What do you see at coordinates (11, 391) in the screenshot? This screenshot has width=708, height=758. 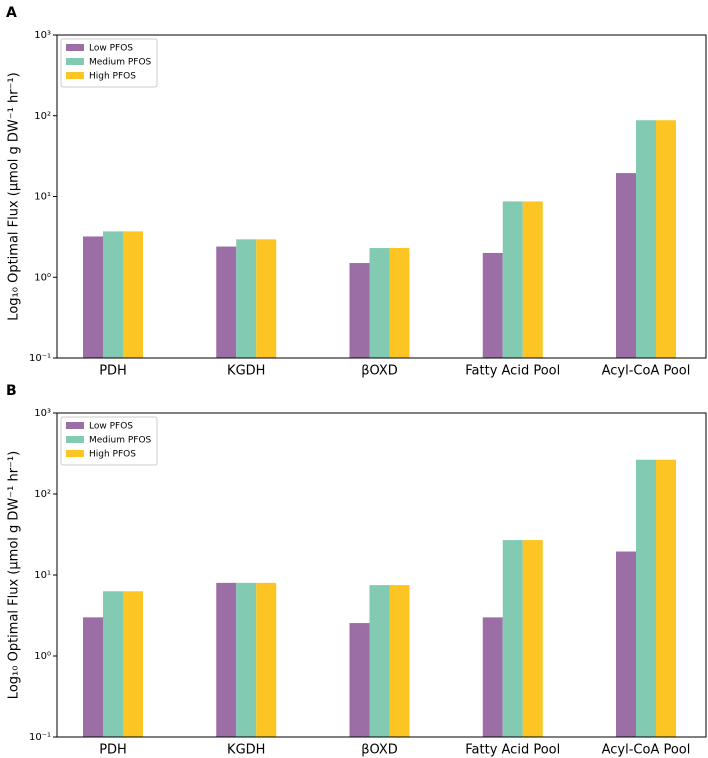 I see `panel-label: B` at bounding box center [11, 391].